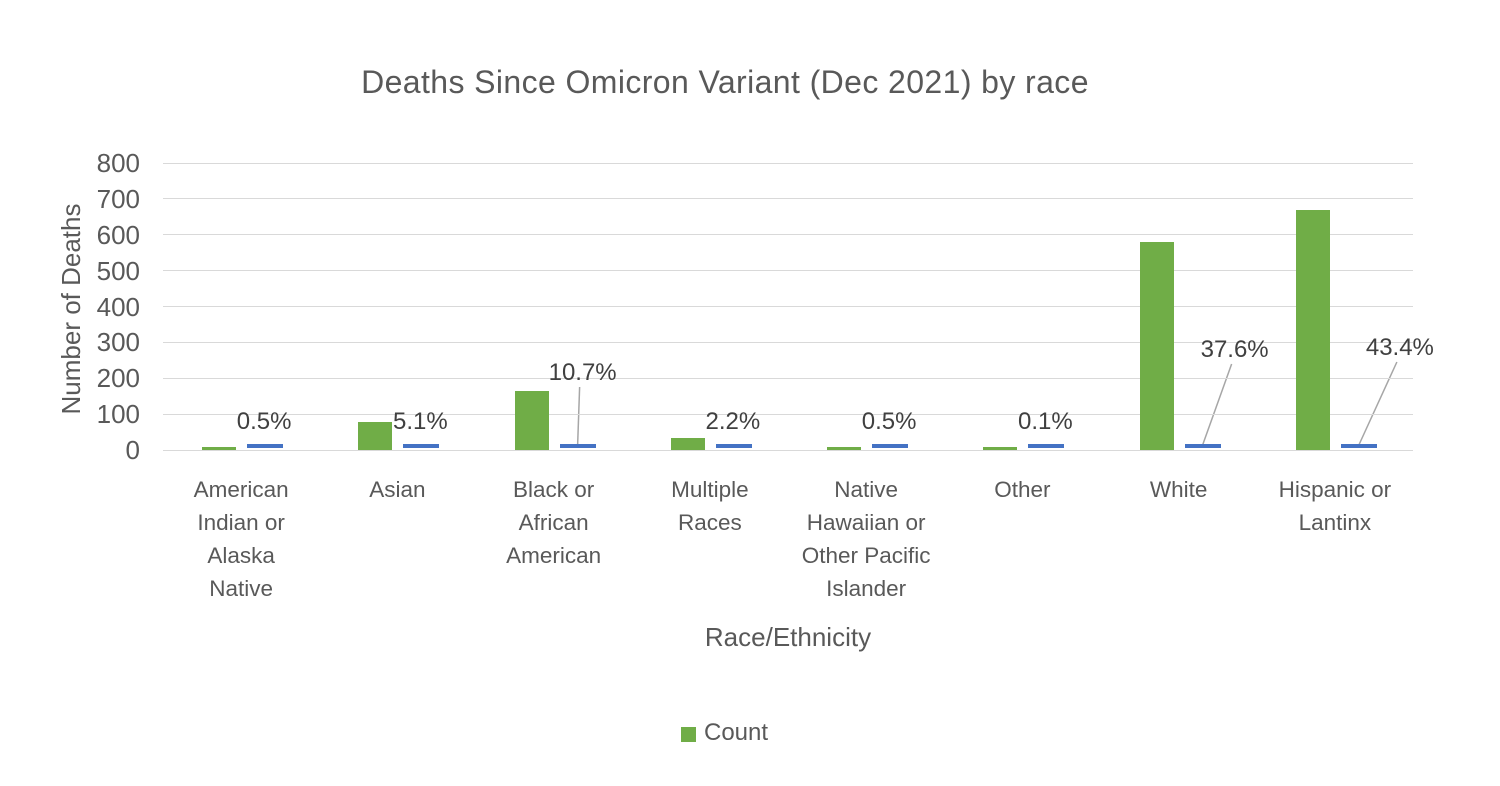 This screenshot has height=786, width=1500. What do you see at coordinates (866, 555) in the screenshot?
I see `x-tick-label-line: Other Pacific` at bounding box center [866, 555].